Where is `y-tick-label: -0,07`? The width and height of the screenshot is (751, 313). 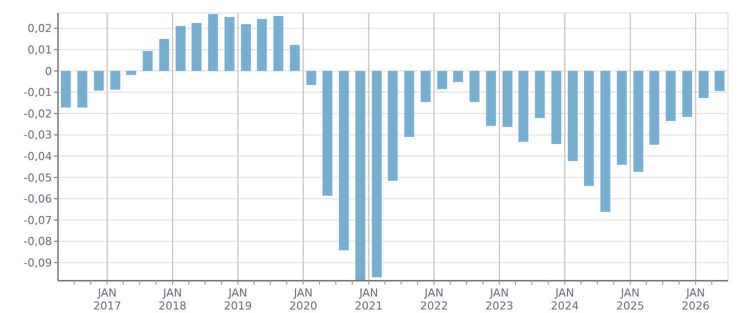 y-tick-label: -0,07 is located at coordinates (38, 220).